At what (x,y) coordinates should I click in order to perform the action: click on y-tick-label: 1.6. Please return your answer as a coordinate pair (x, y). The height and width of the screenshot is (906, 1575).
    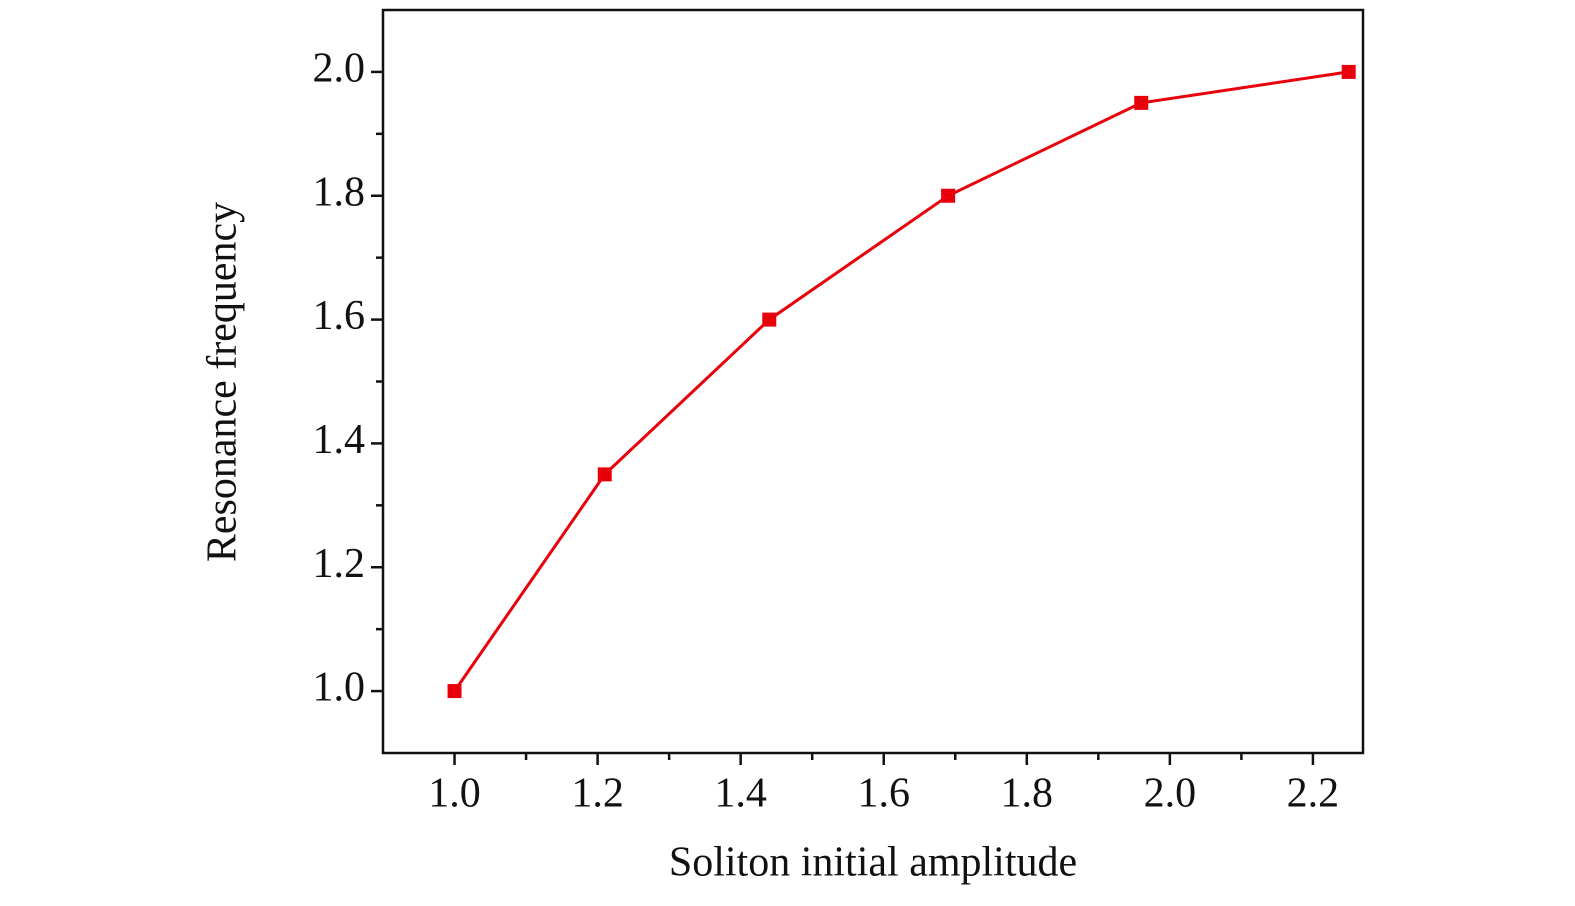
    Looking at the image, I should click on (339, 316).